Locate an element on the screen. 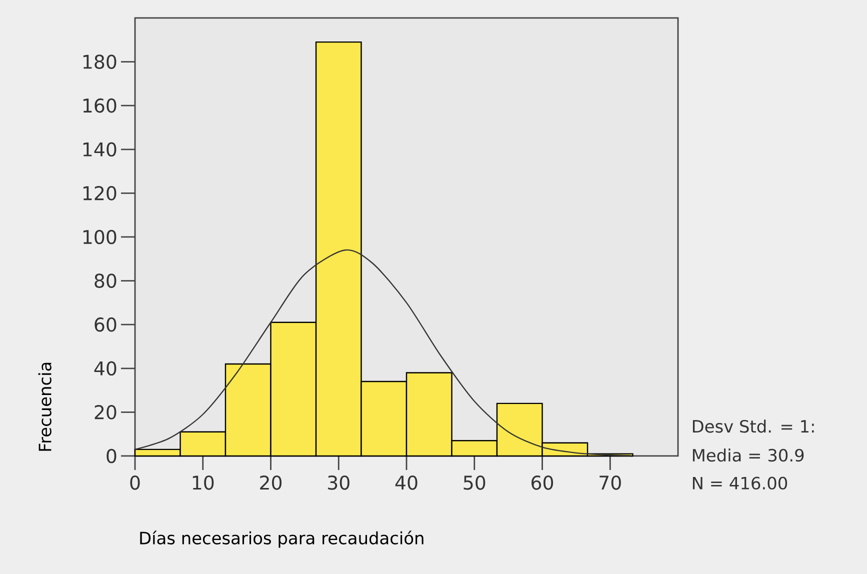  x-tick-label: 20 is located at coordinates (271, 483).